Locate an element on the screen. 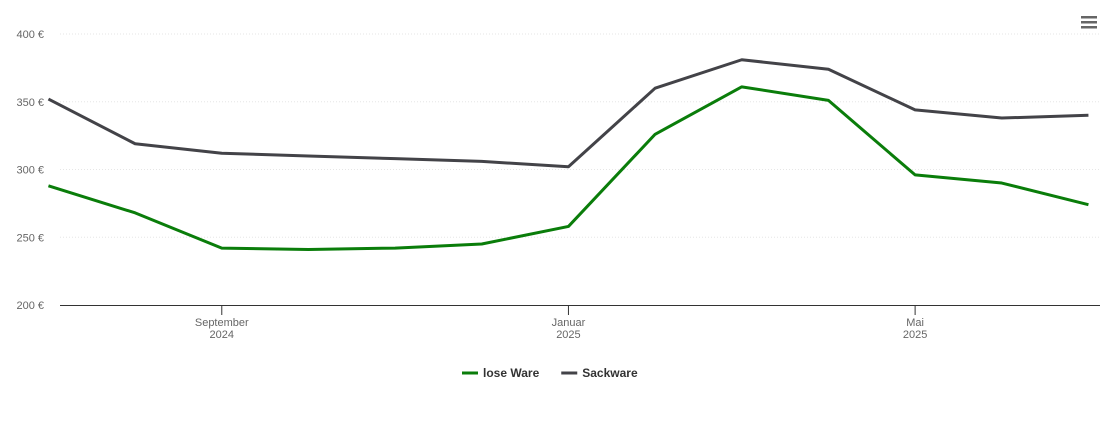 The height and width of the screenshot is (423, 1110). legend-label: Sackware is located at coordinates (610, 373).